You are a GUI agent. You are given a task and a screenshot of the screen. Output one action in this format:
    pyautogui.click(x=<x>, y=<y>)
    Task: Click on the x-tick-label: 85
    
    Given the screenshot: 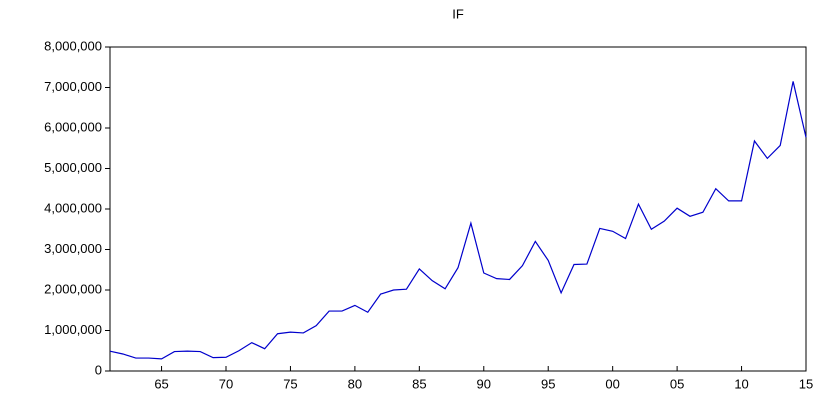 What is the action you would take?
    pyautogui.click(x=419, y=383)
    